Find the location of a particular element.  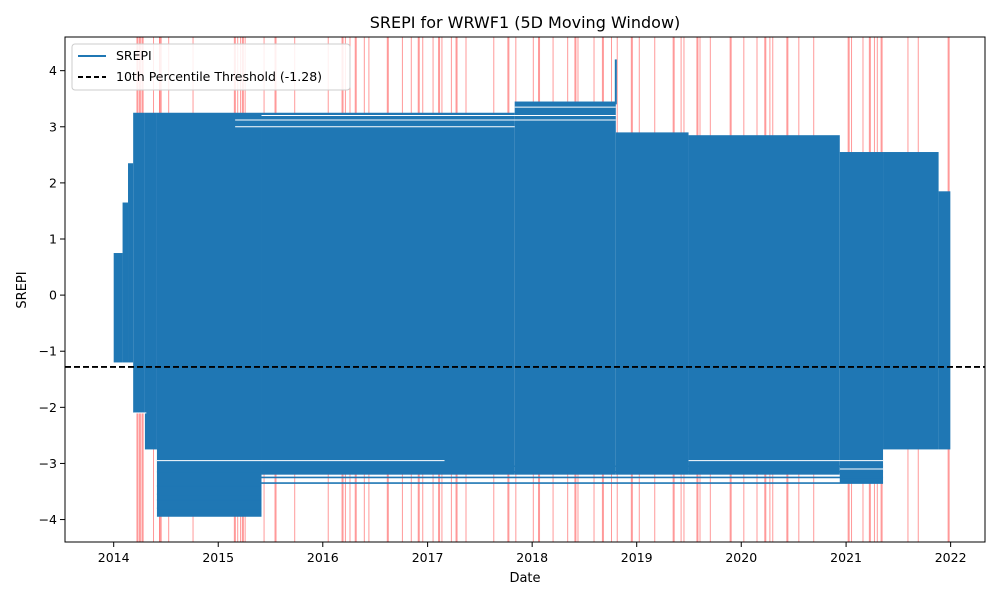

y-axis-label: SREPI is located at coordinates (22, 289).